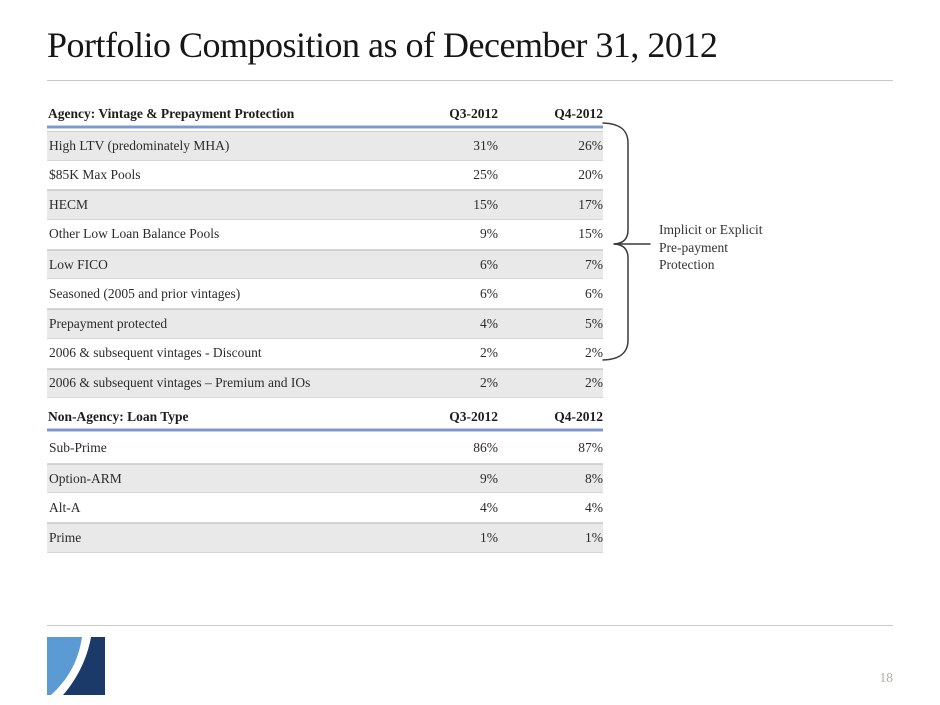  What do you see at coordinates (489, 537) in the screenshot?
I see `row-q3-value: 1%` at bounding box center [489, 537].